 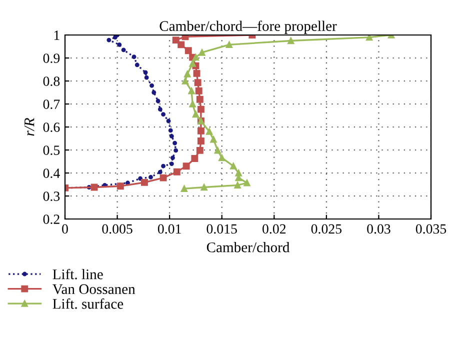 What do you see at coordinates (88, 303) in the screenshot?
I see `legend-label: Lift. surface` at bounding box center [88, 303].